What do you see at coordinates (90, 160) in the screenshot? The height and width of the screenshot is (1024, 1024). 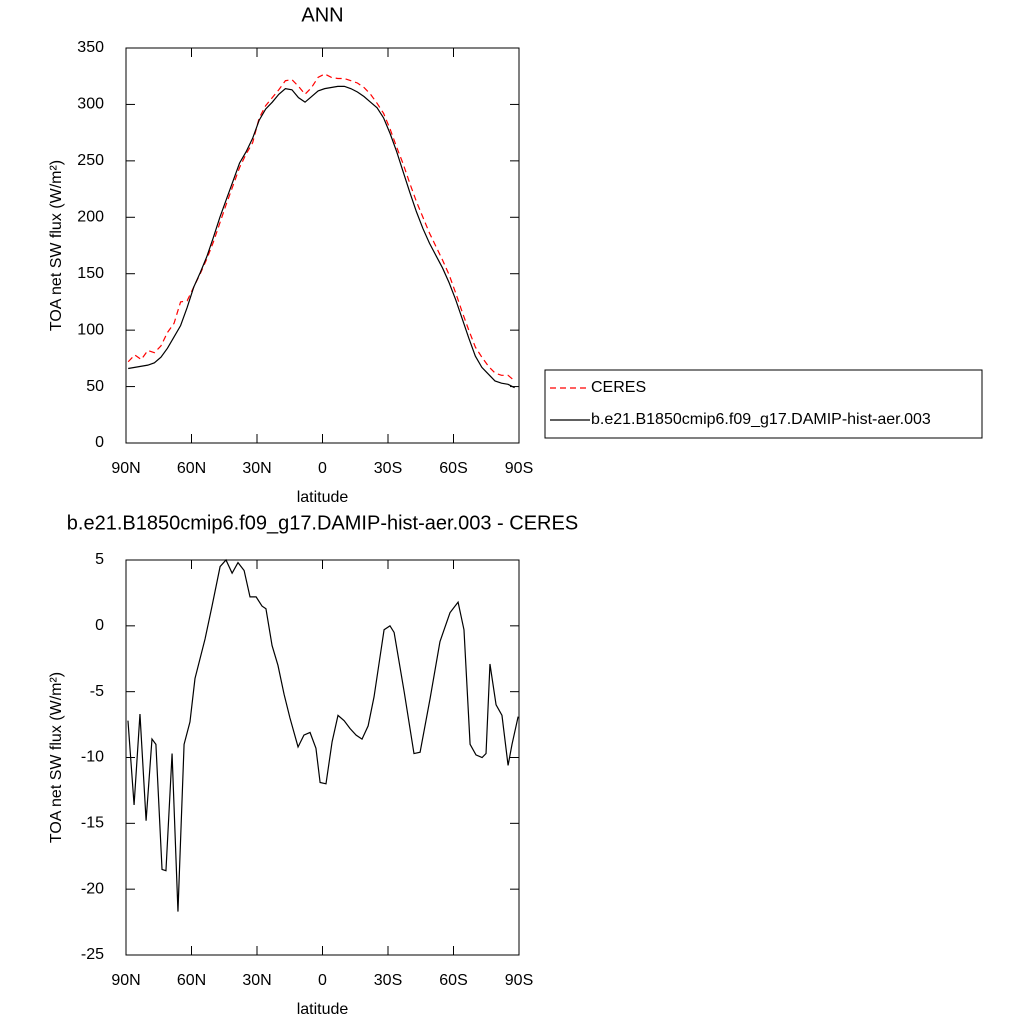 I see `y-tick-label: 250` at bounding box center [90, 160].